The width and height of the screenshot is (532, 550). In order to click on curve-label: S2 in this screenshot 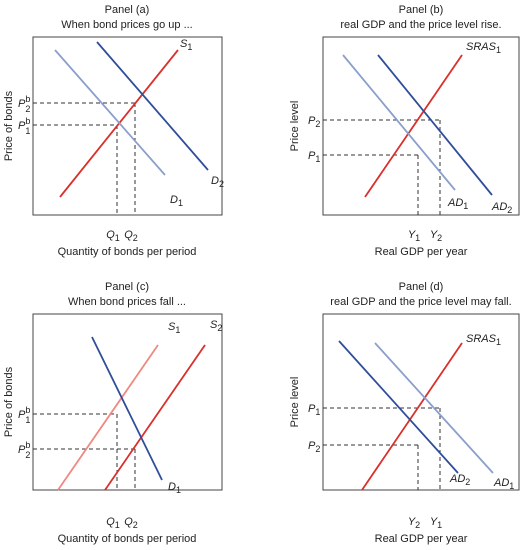, I will do `click(216, 326)`.